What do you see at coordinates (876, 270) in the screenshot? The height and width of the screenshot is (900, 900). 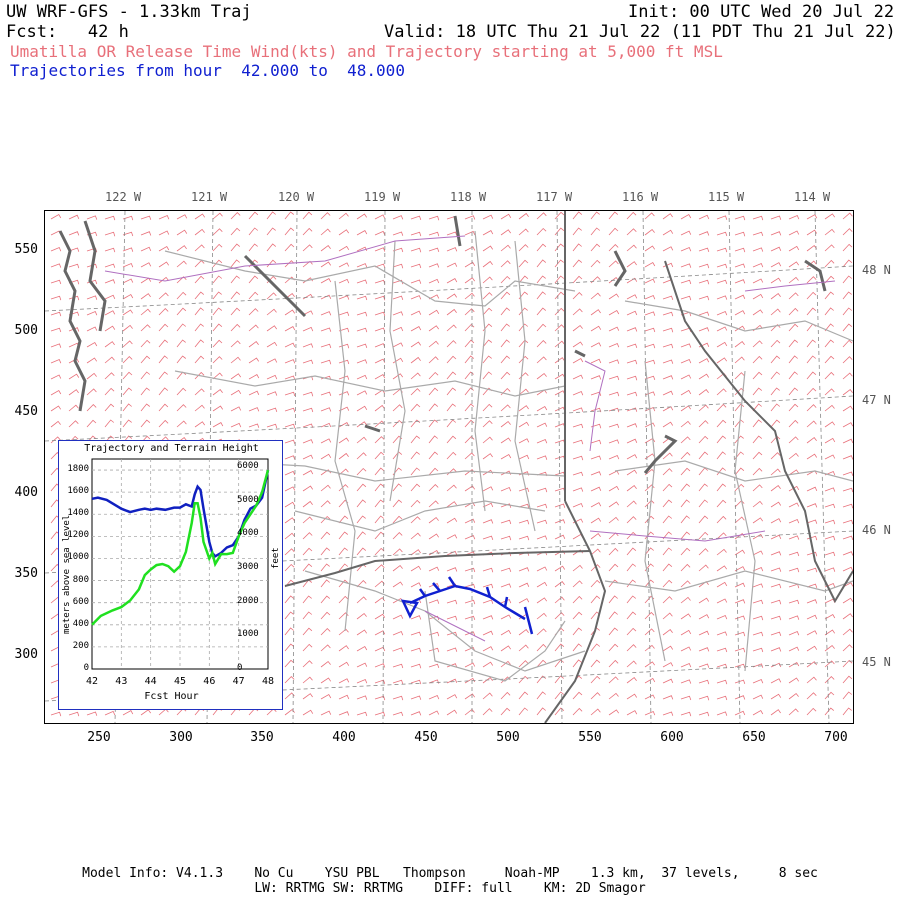 I see `lat-label: 48 N` at bounding box center [876, 270].